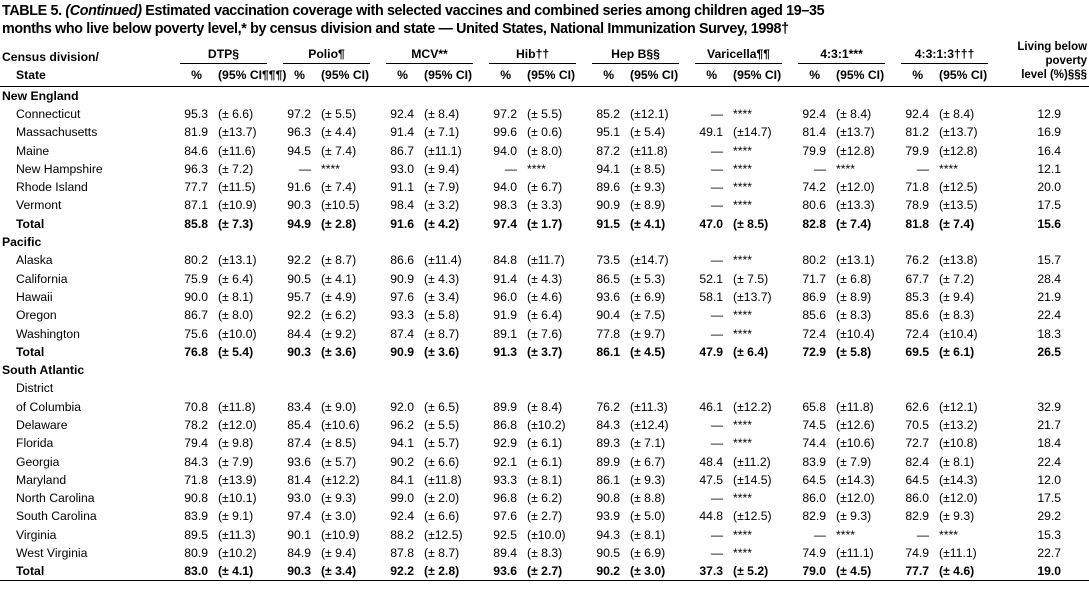 The image size is (1089, 608). I want to click on percent-cell: 67.7, so click(917, 278).